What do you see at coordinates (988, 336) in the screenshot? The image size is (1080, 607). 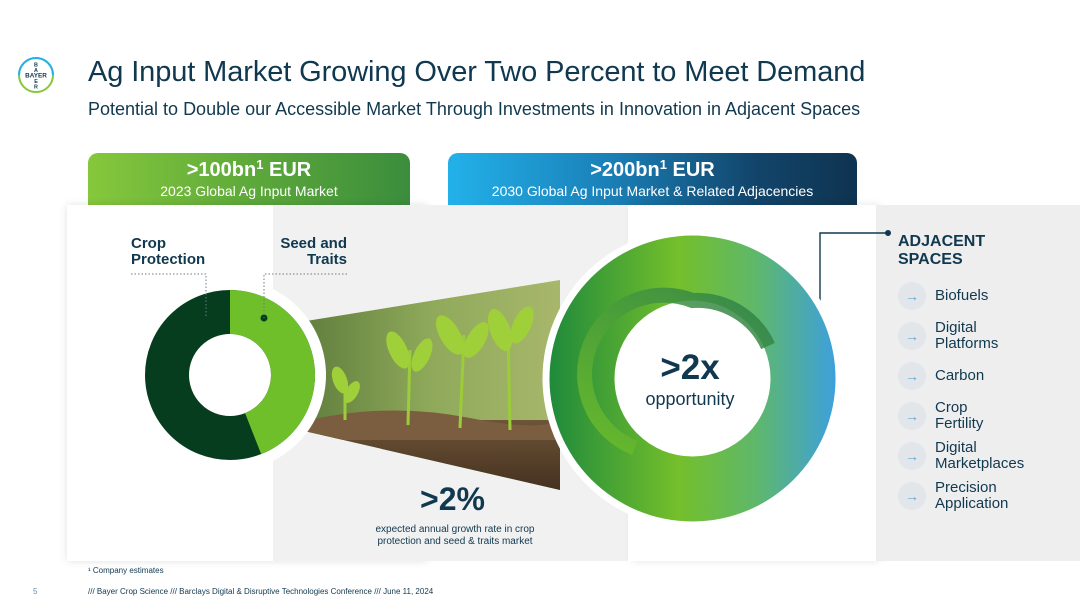 I see `adjacent-item-digital-platforms: → Digital Platforms` at bounding box center [988, 336].